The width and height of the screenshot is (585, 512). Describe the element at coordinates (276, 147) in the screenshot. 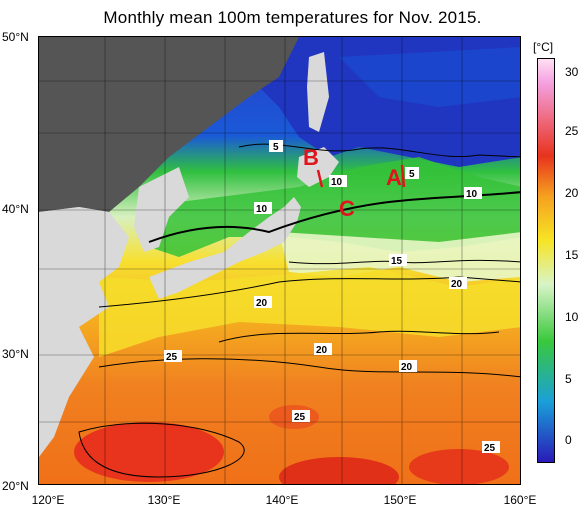

I see `contour-label-5-west: 5` at that location.